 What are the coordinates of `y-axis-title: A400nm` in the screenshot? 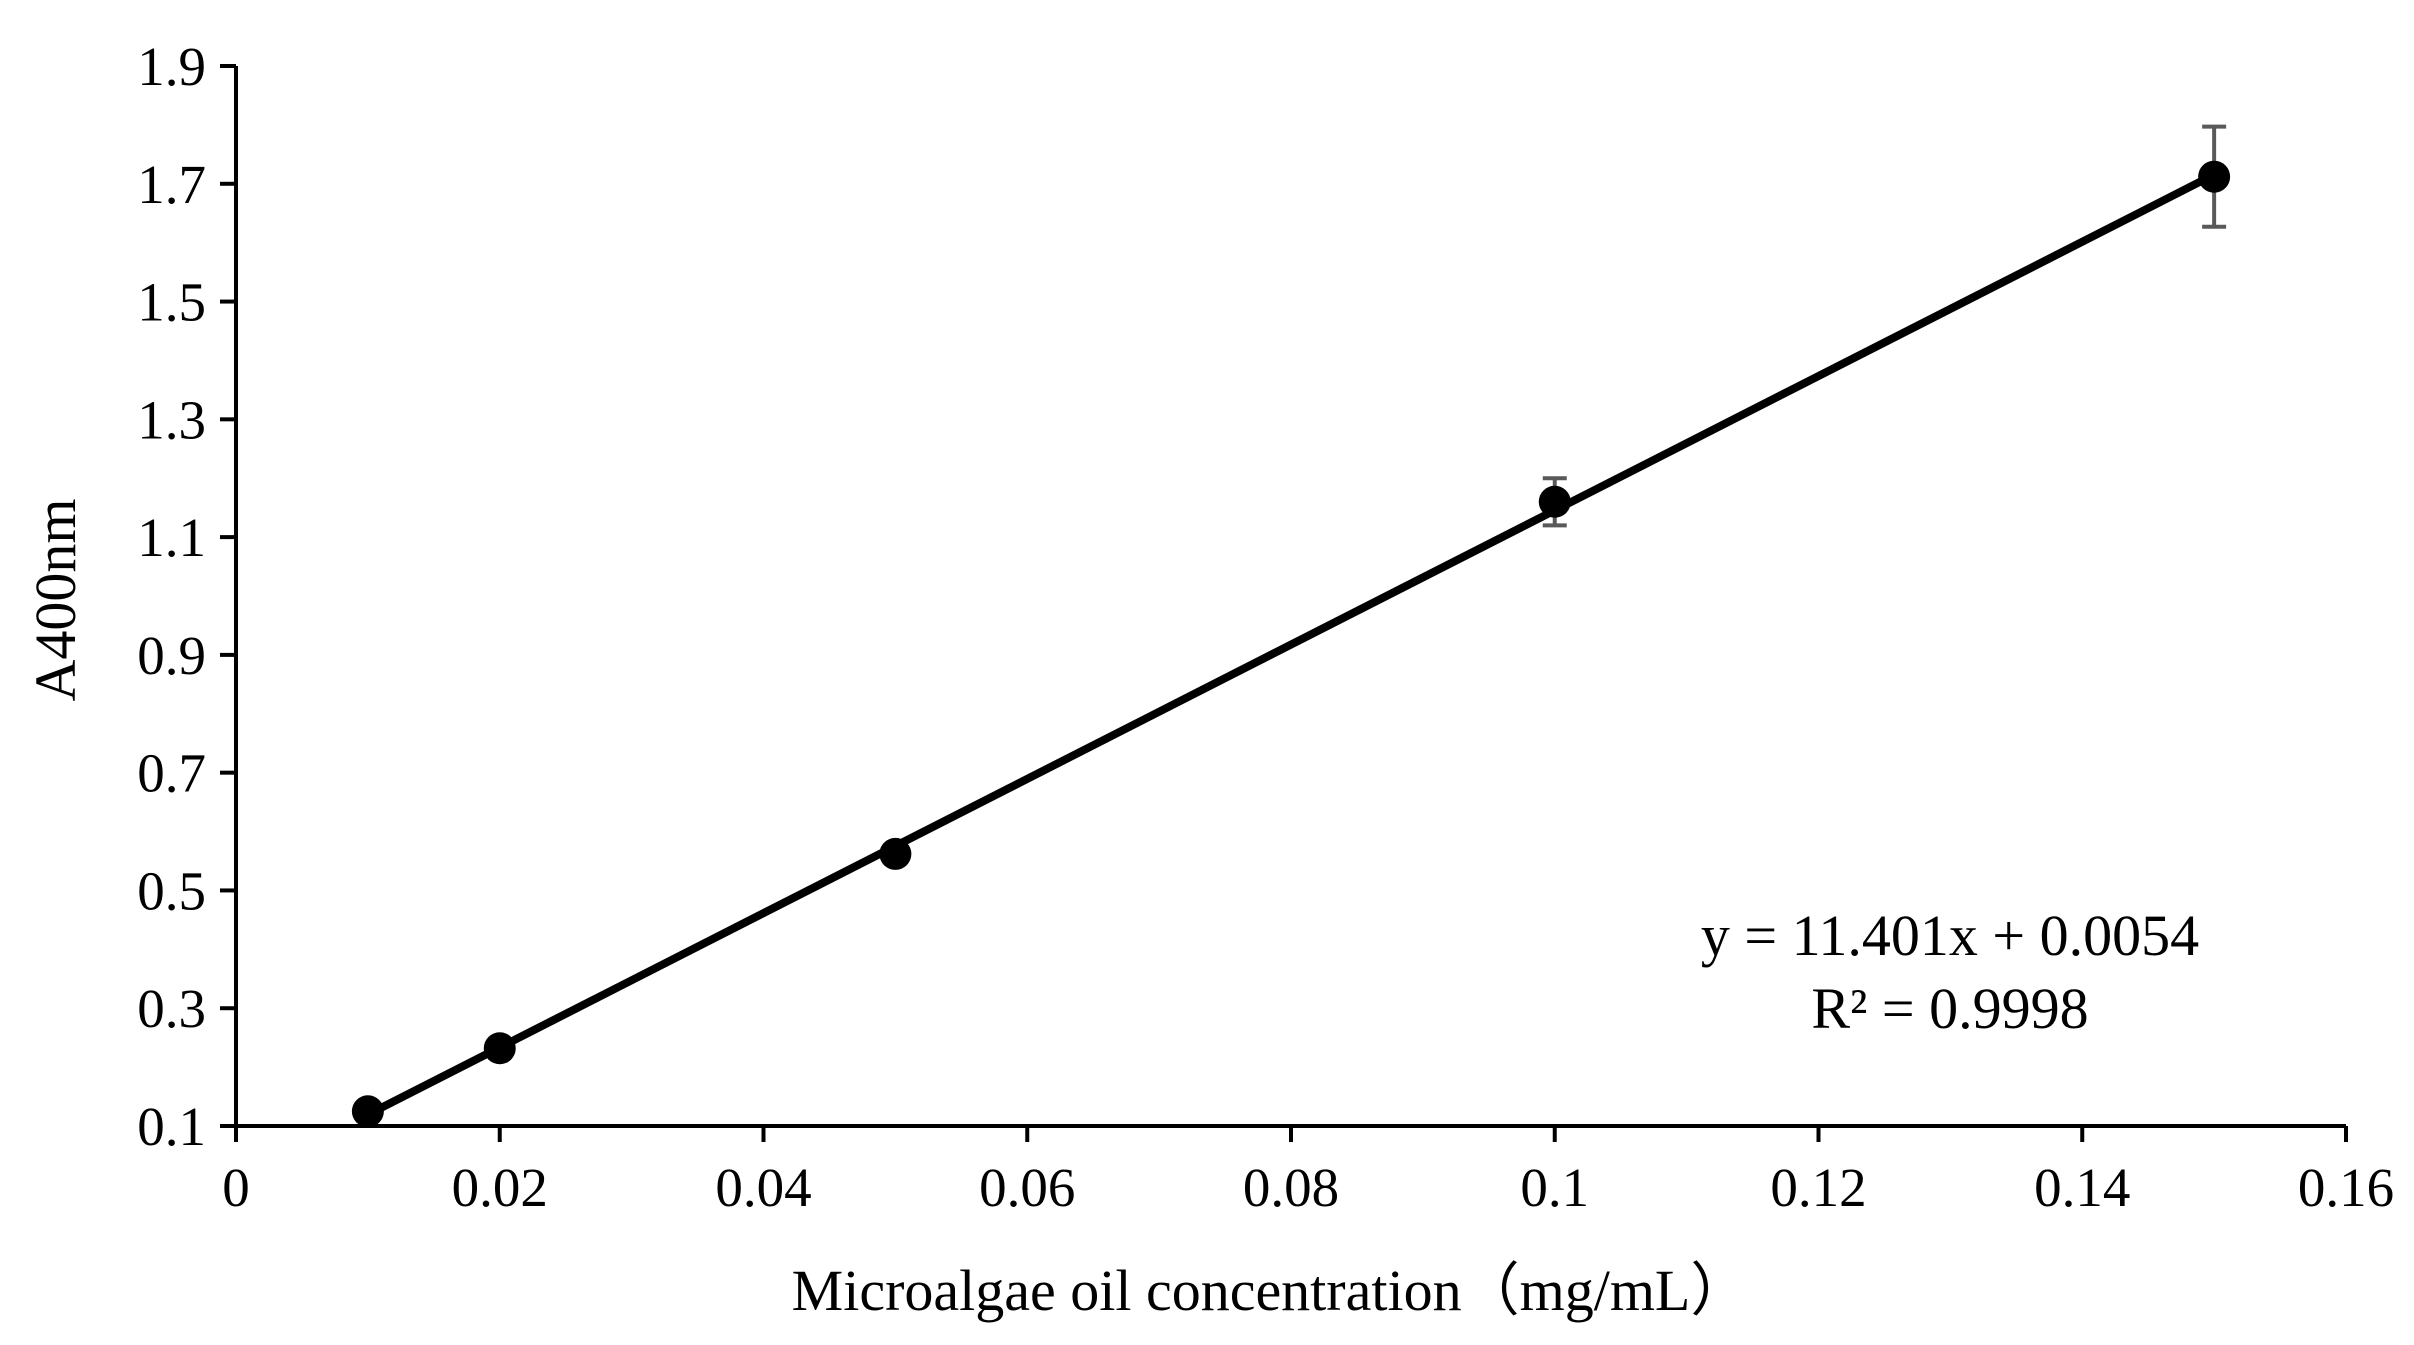 It's located at (55, 600).